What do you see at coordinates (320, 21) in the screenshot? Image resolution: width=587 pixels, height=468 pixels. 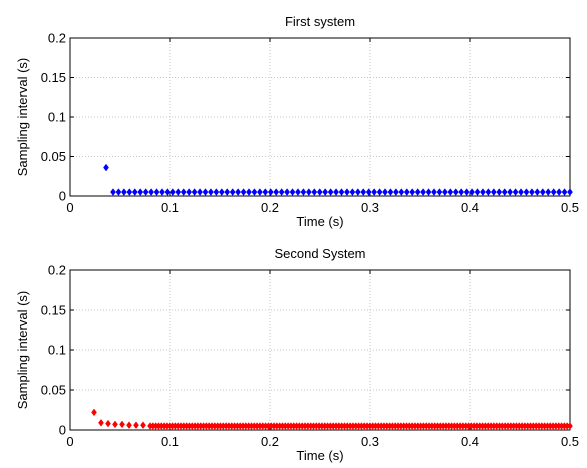 I see `chart-title: First system` at bounding box center [320, 21].